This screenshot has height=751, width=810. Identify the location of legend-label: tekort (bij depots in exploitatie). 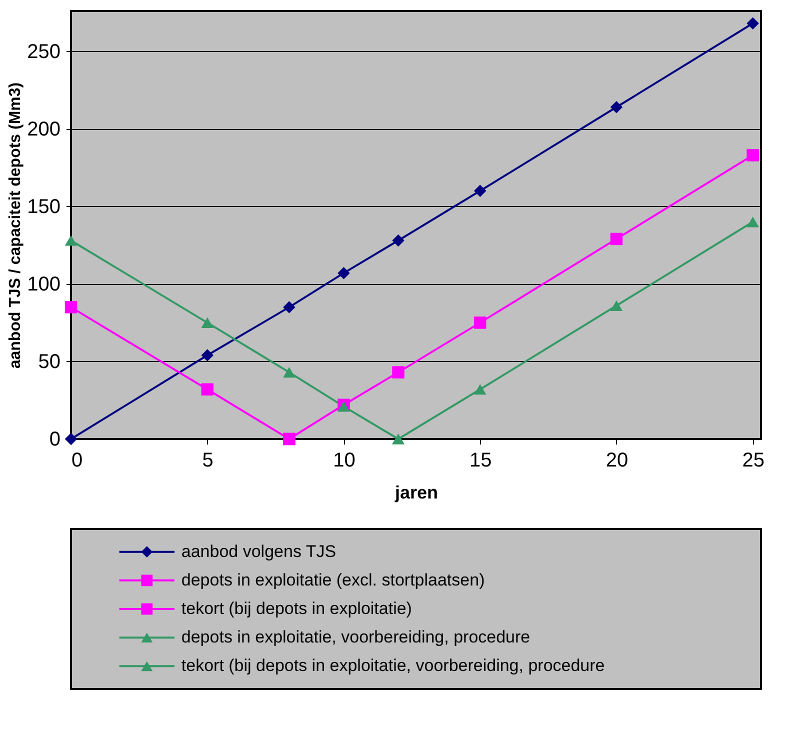
(296, 608).